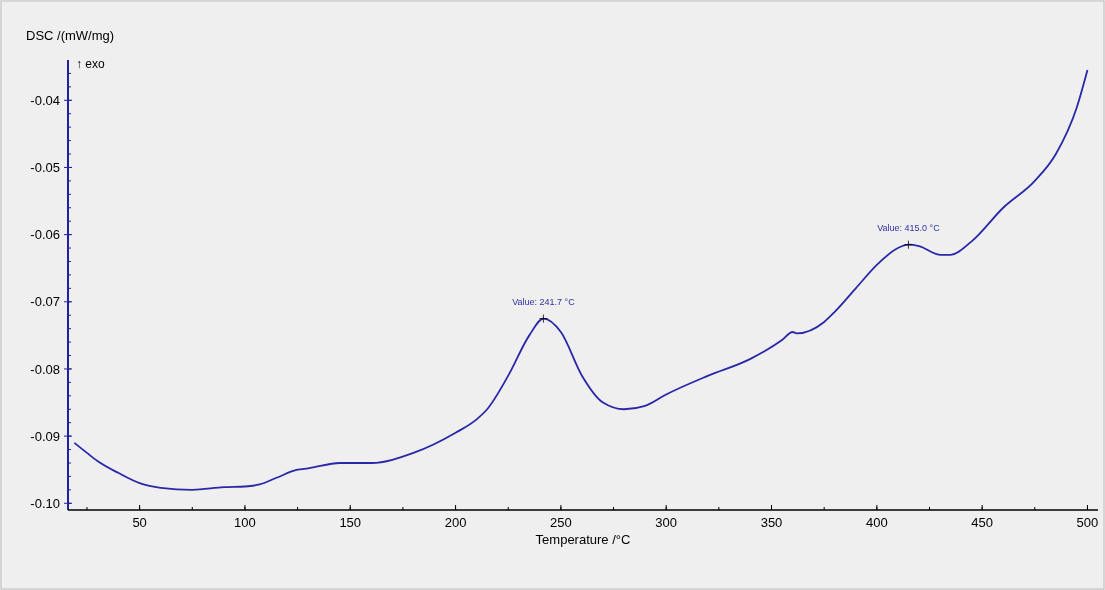  Describe the element at coordinates (45, 168) in the screenshot. I see `y-tick-label: -0.05` at that location.